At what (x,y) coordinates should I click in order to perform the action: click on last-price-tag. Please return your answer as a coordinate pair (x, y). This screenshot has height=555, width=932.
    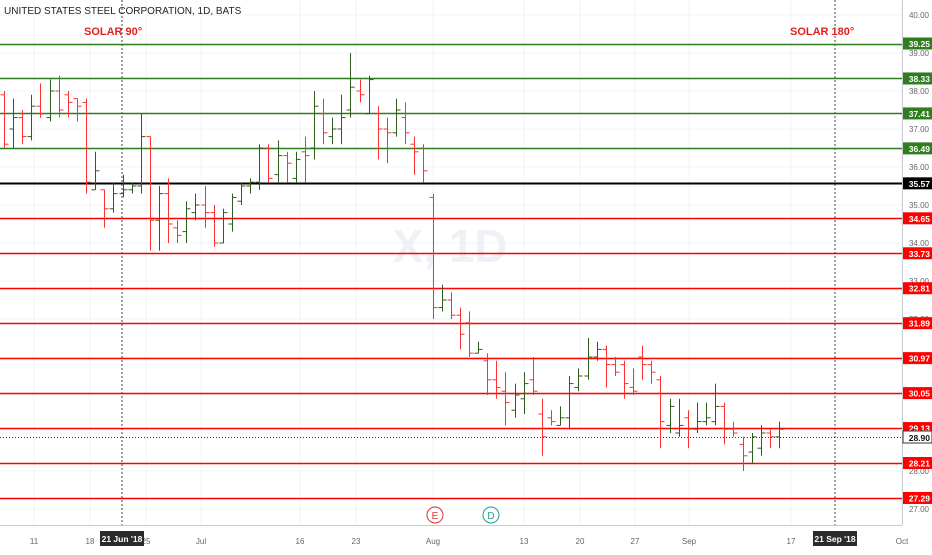
    Looking at the image, I should click on (917, 437).